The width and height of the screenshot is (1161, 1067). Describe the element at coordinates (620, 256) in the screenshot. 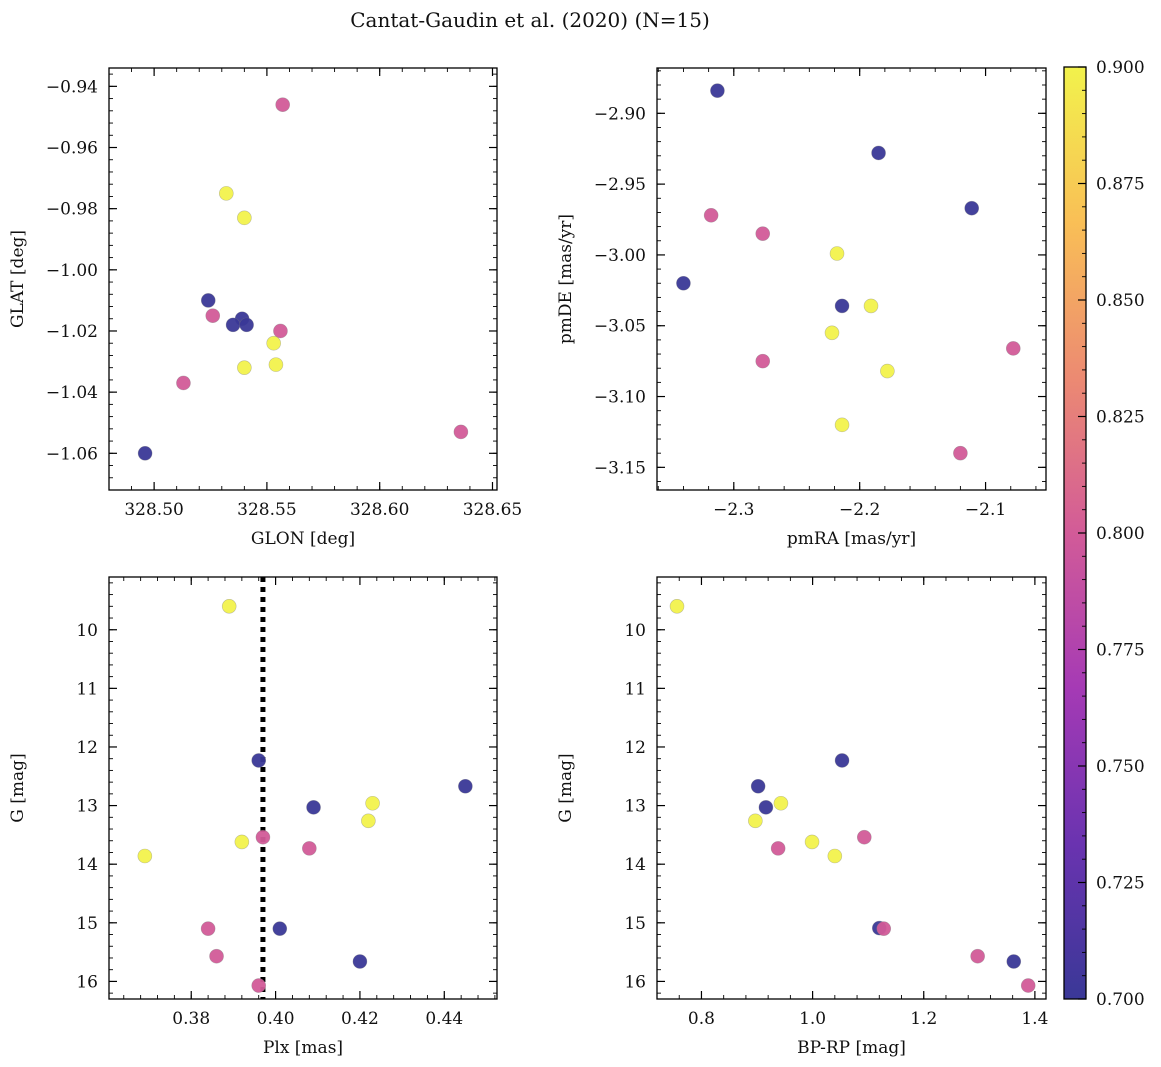

I see `y-tick-label: −3.00` at that location.